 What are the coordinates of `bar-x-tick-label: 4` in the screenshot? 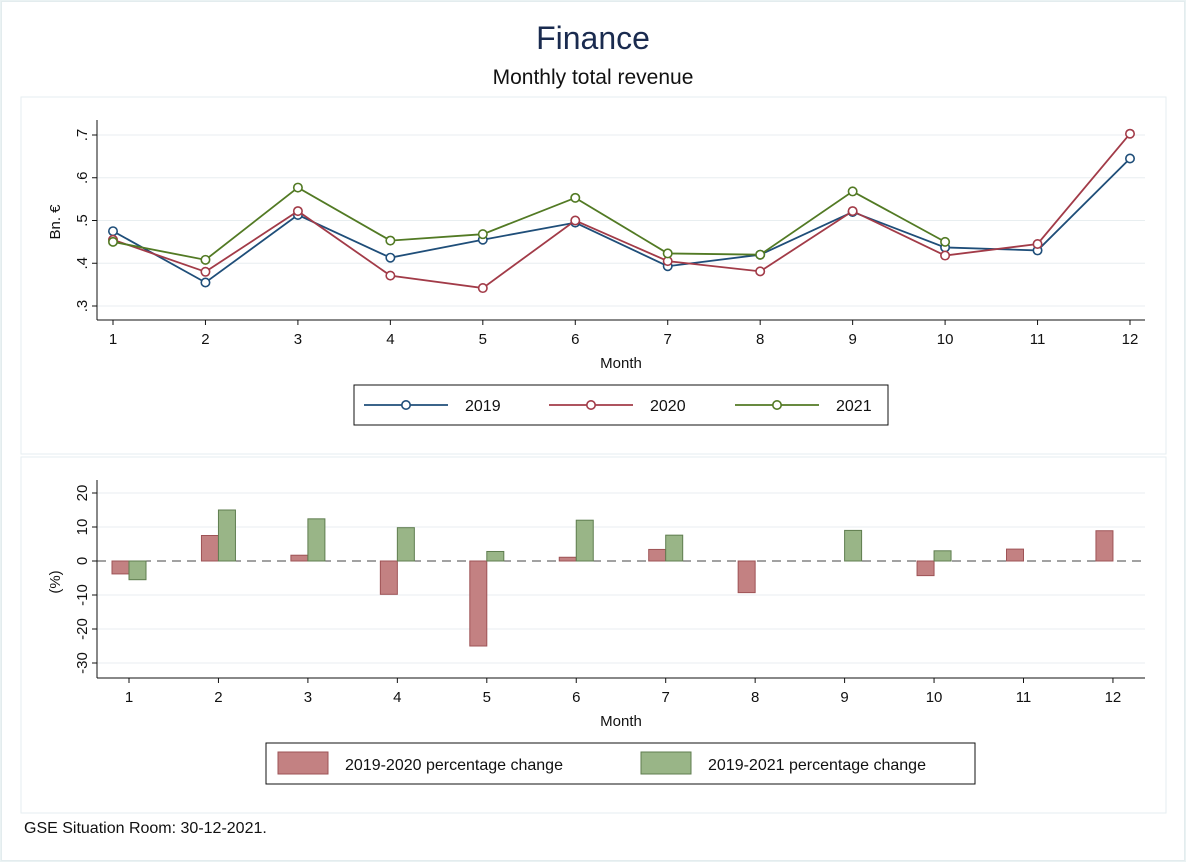 It's located at (397, 697).